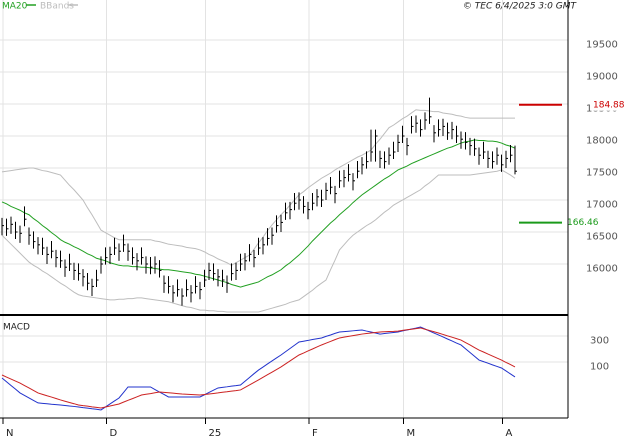 This screenshot has width=627, height=440. I want to click on y-tick-label: 18000, so click(602, 140).